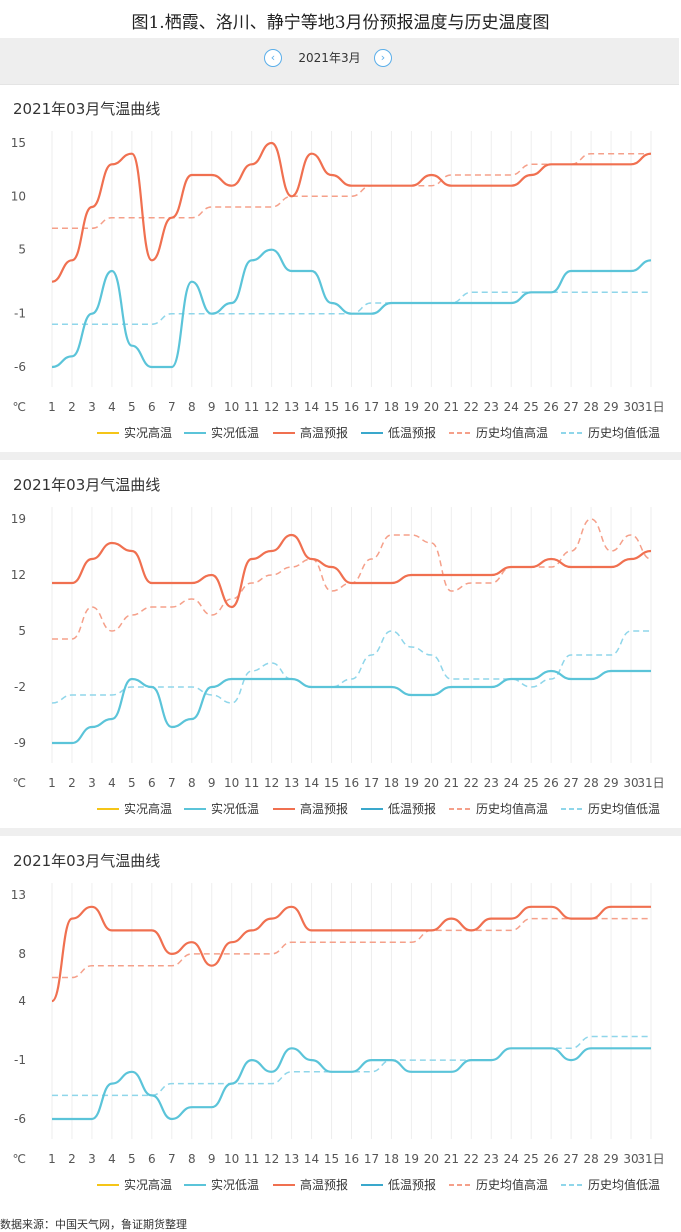 This screenshot has height=1232, width=681. What do you see at coordinates (22, 1001) in the screenshot?
I see `y-tick-label: 4` at bounding box center [22, 1001].